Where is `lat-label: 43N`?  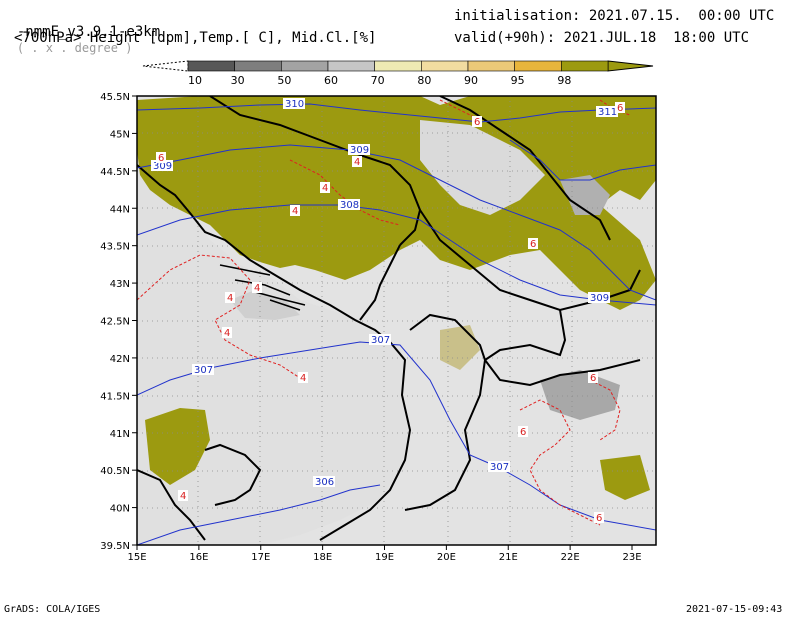
lat-label: 43N is located at coordinates (120, 284).